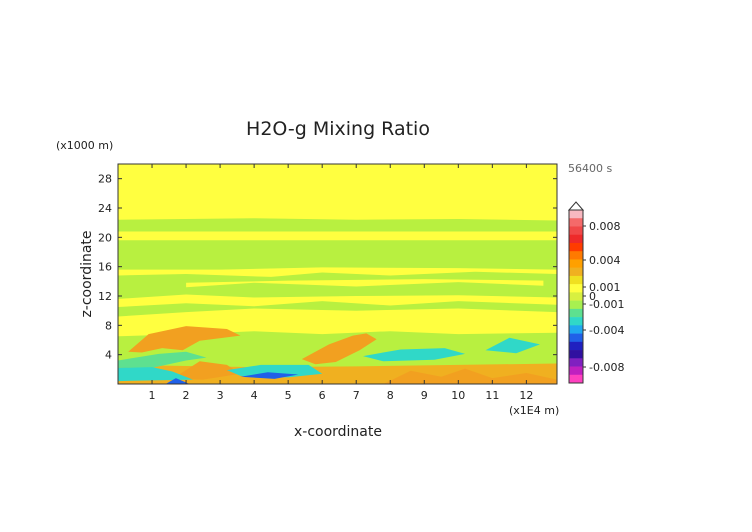  I want to click on x-tick-label: 6, so click(322, 395).